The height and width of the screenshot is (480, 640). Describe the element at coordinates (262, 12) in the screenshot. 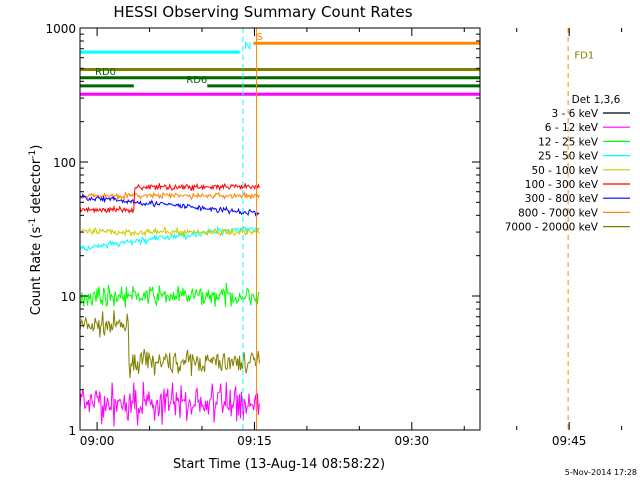

I see `chart-title: HESSI Observing Summary Count Rates` at that location.